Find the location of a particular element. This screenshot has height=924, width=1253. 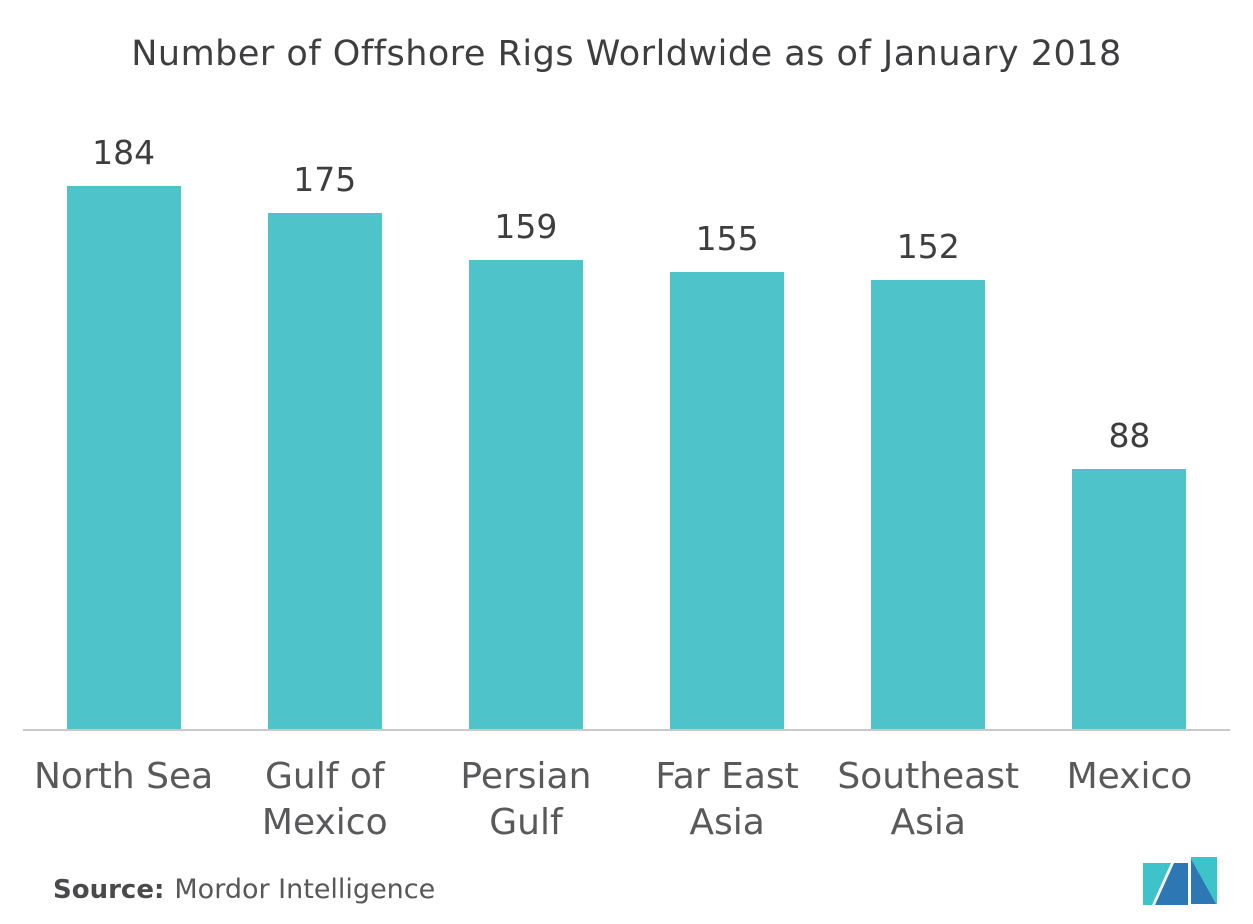

bar-column: 184 is located at coordinates (123, 364).